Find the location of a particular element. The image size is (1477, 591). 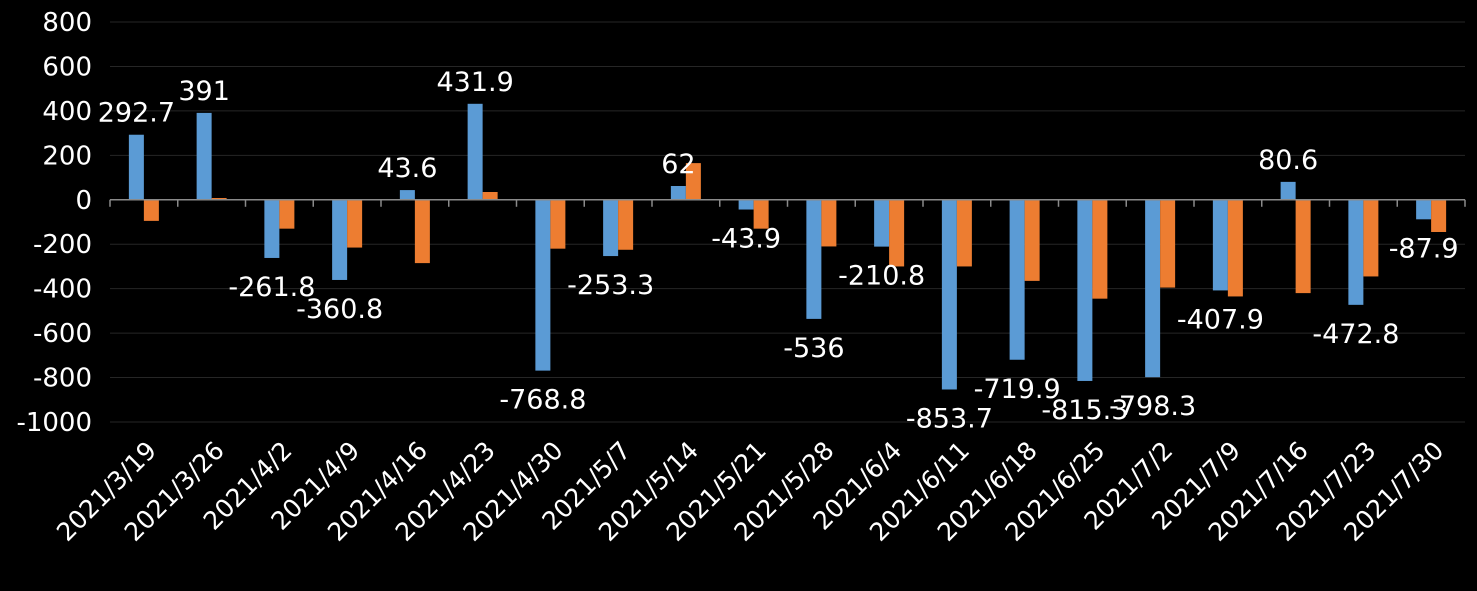

y-tick-label: -1000 is located at coordinates (54, 423).